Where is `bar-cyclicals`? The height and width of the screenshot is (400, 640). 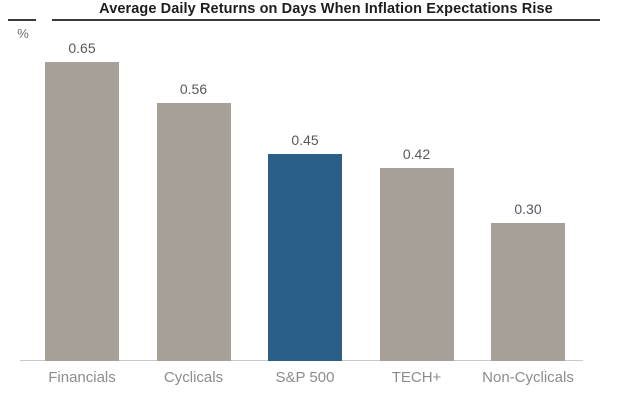 bar-cyclicals is located at coordinates (193, 232).